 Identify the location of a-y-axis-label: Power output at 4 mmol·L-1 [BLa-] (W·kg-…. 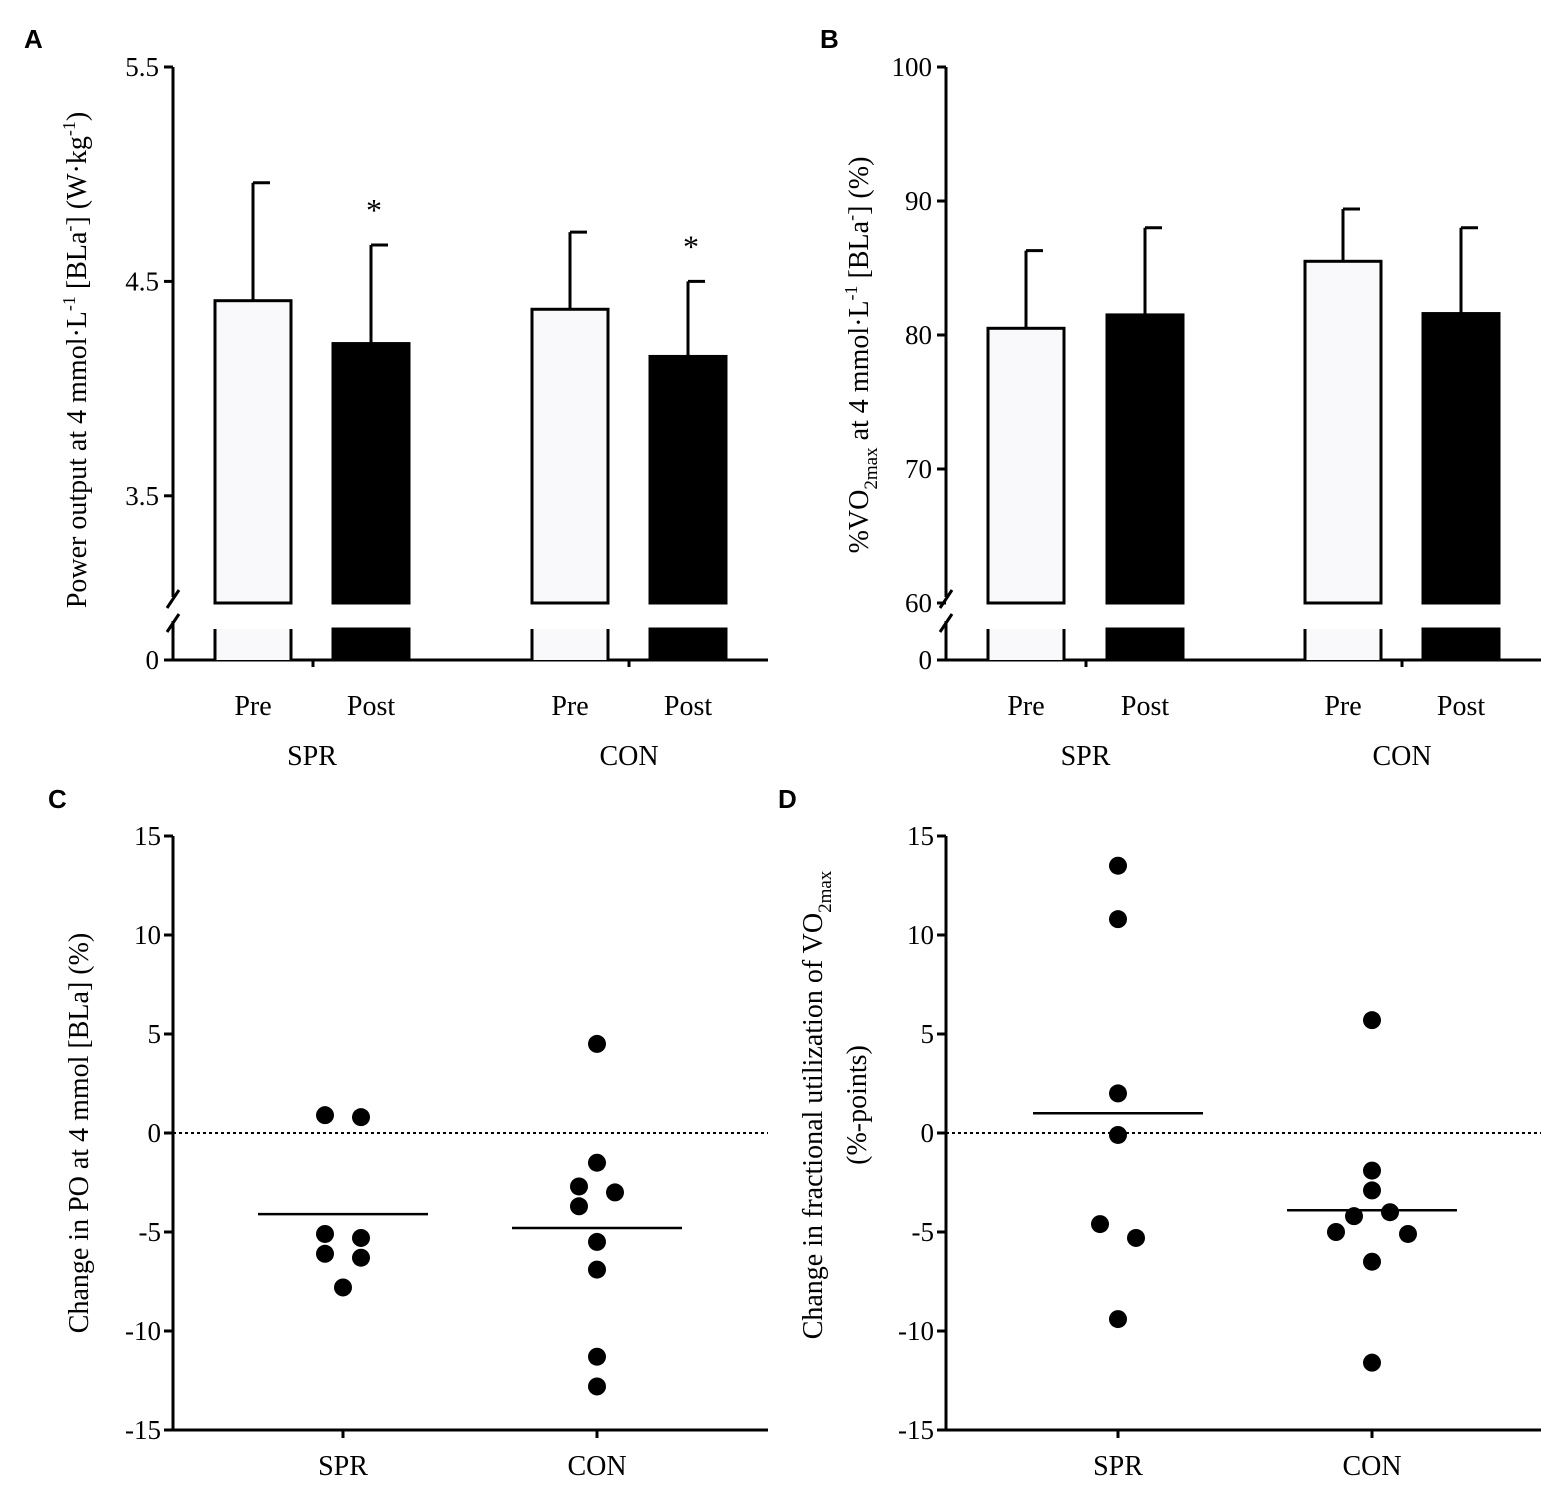
(76, 360).